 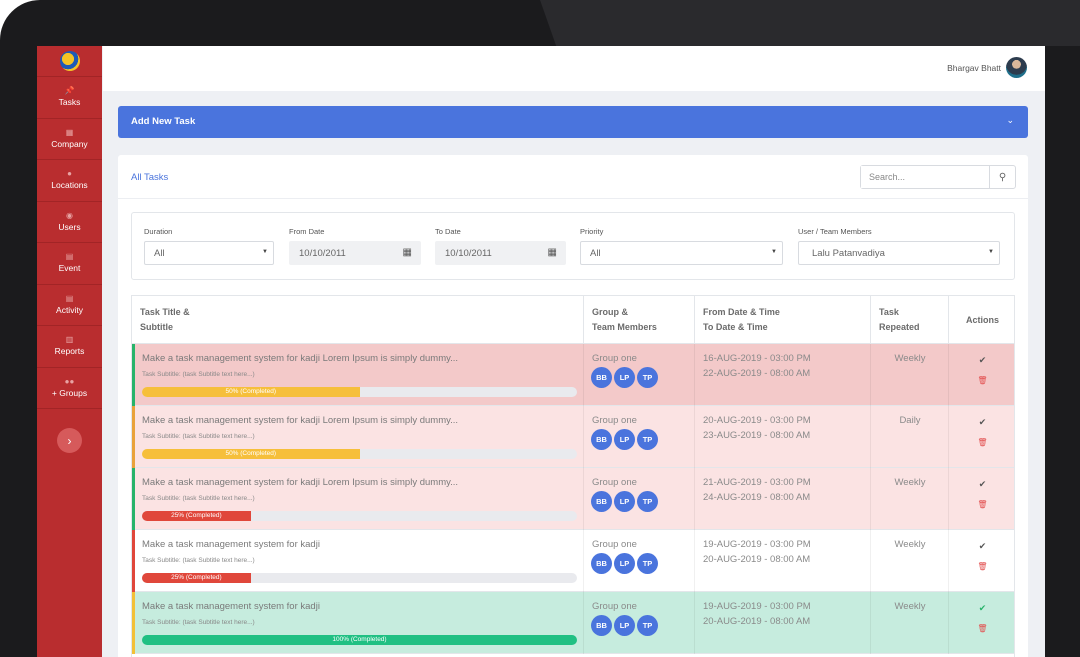 I want to click on task-repeated: Weekly, so click(x=910, y=606).